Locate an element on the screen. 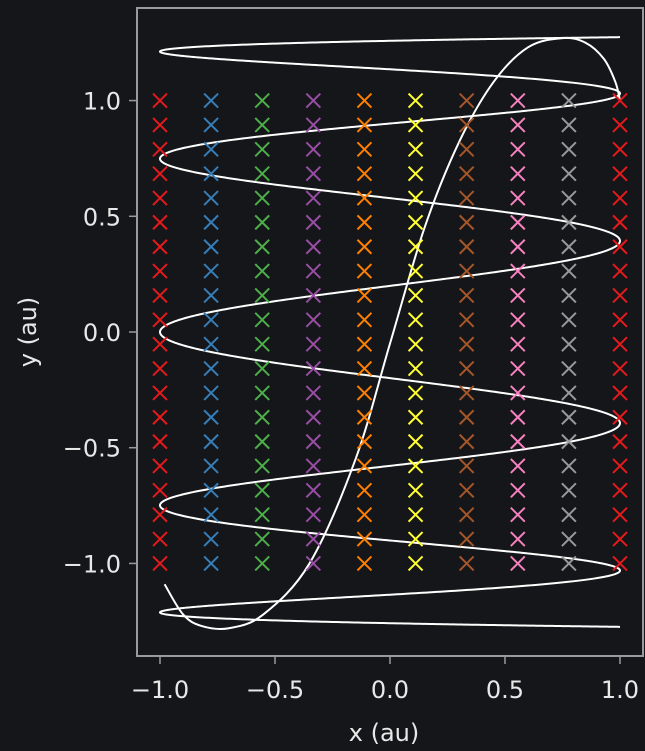 The width and height of the screenshot is (645, 751). y-tick-label: −1.0 is located at coordinates (92, 564).